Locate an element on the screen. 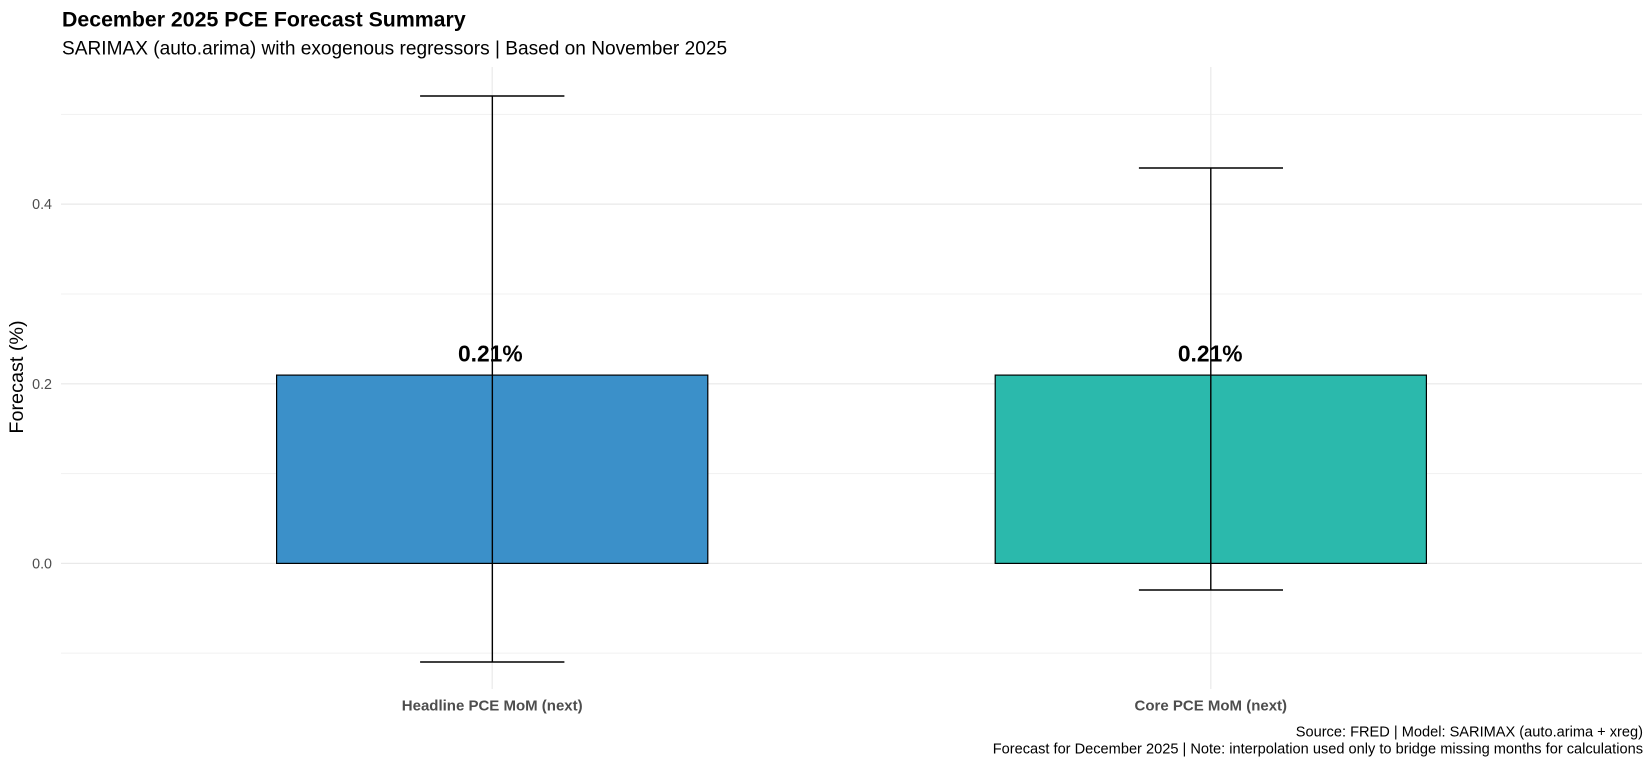 The height and width of the screenshot is (764, 1652). svg-text:December 2025 PCE Forecast Sum: December 2025 PCE Forecast Summary is located at coordinates (264, 20).